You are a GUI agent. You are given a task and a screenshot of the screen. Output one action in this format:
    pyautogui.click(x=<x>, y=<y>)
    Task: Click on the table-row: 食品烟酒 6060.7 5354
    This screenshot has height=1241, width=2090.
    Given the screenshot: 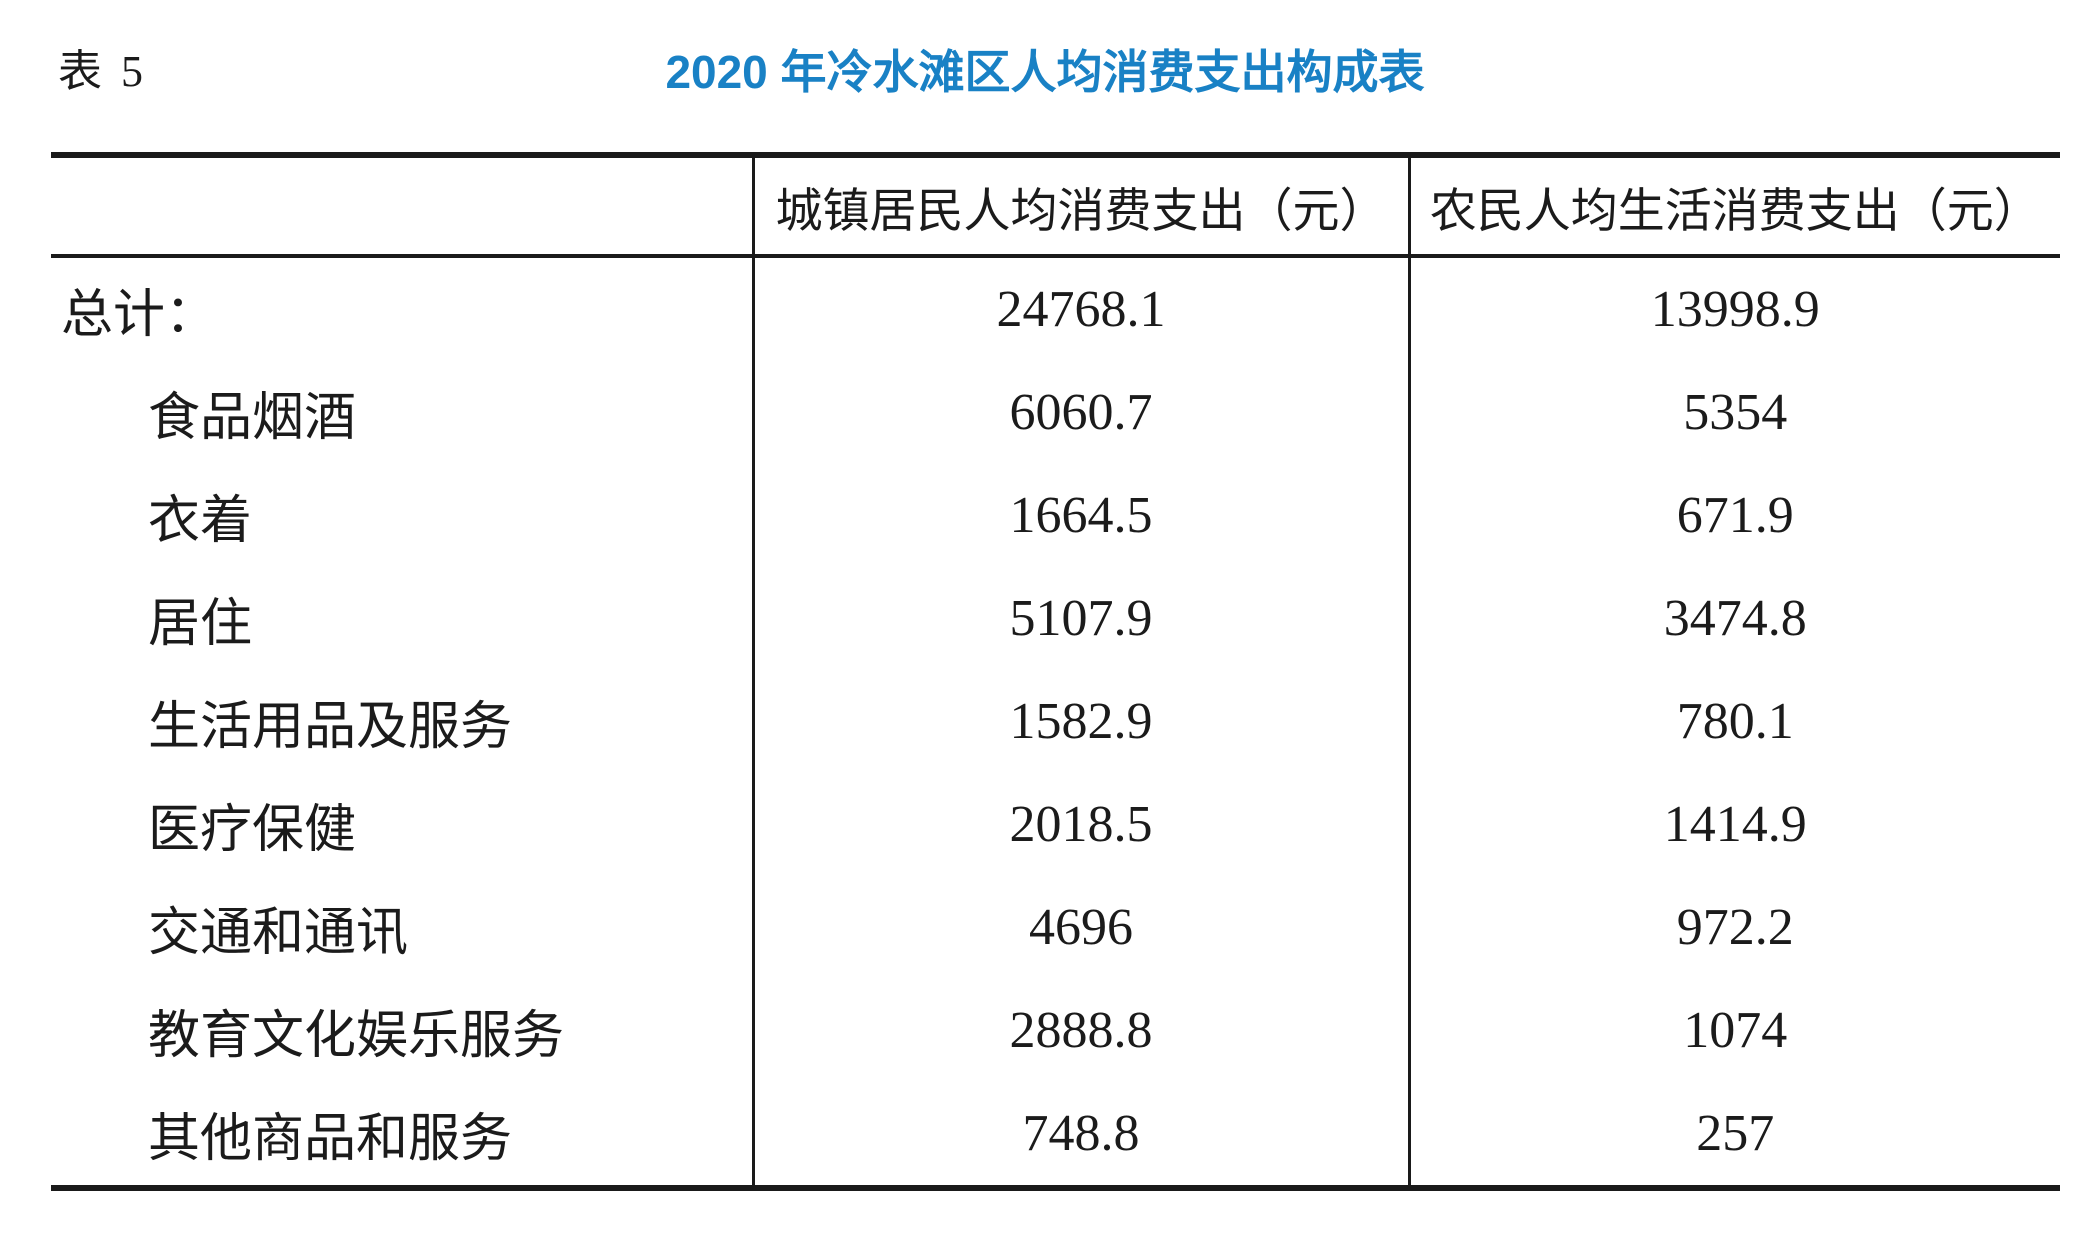 What is the action you would take?
    pyautogui.click(x=1055, y=412)
    